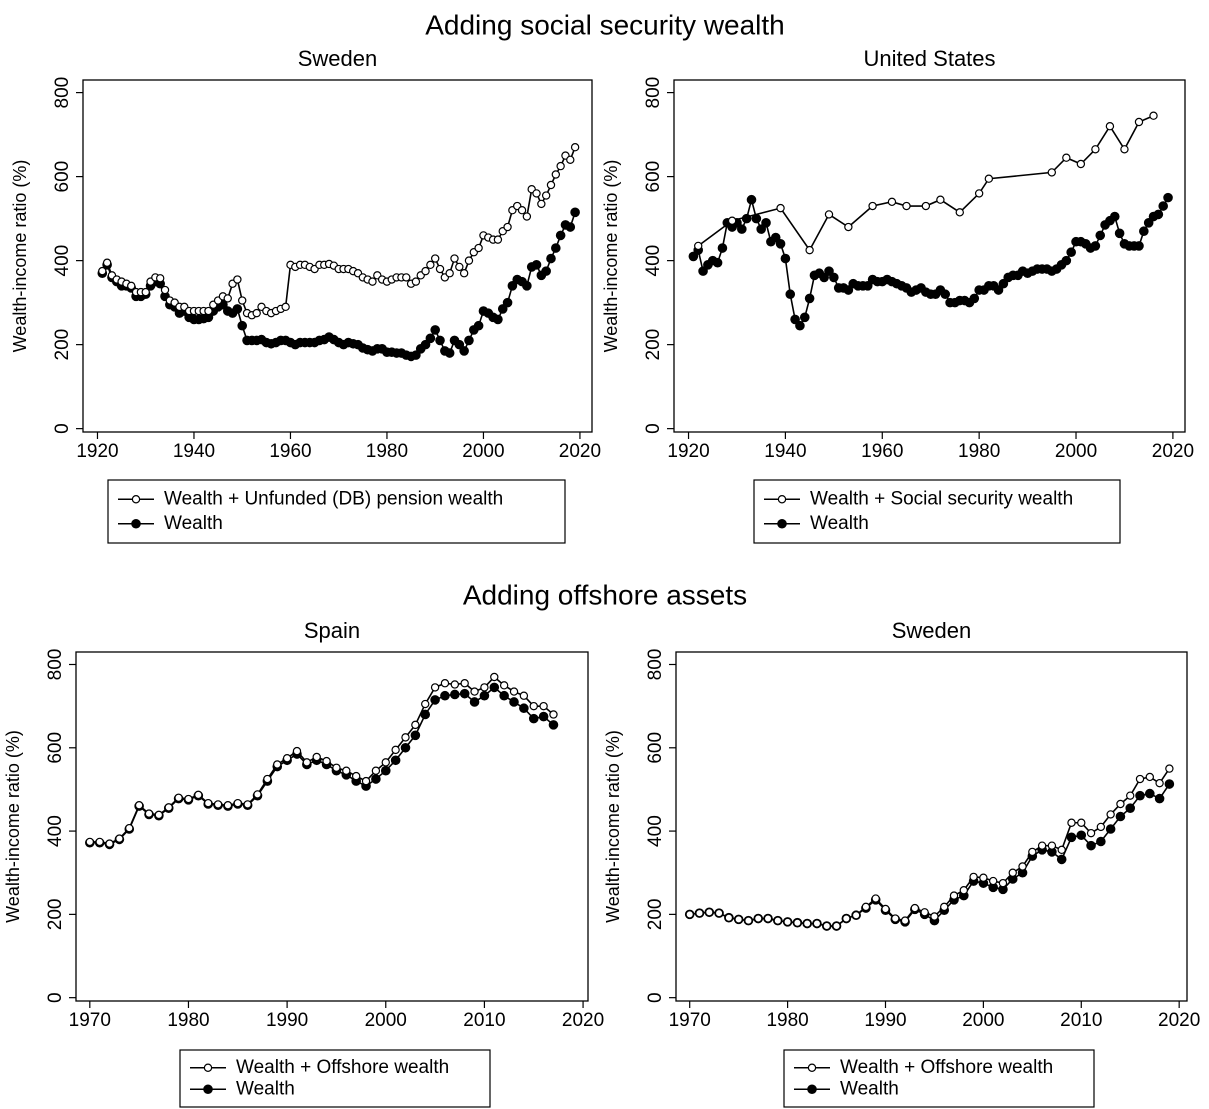  What do you see at coordinates (655, 748) in the screenshot?
I see `y-tick-label: 600` at bounding box center [655, 748].